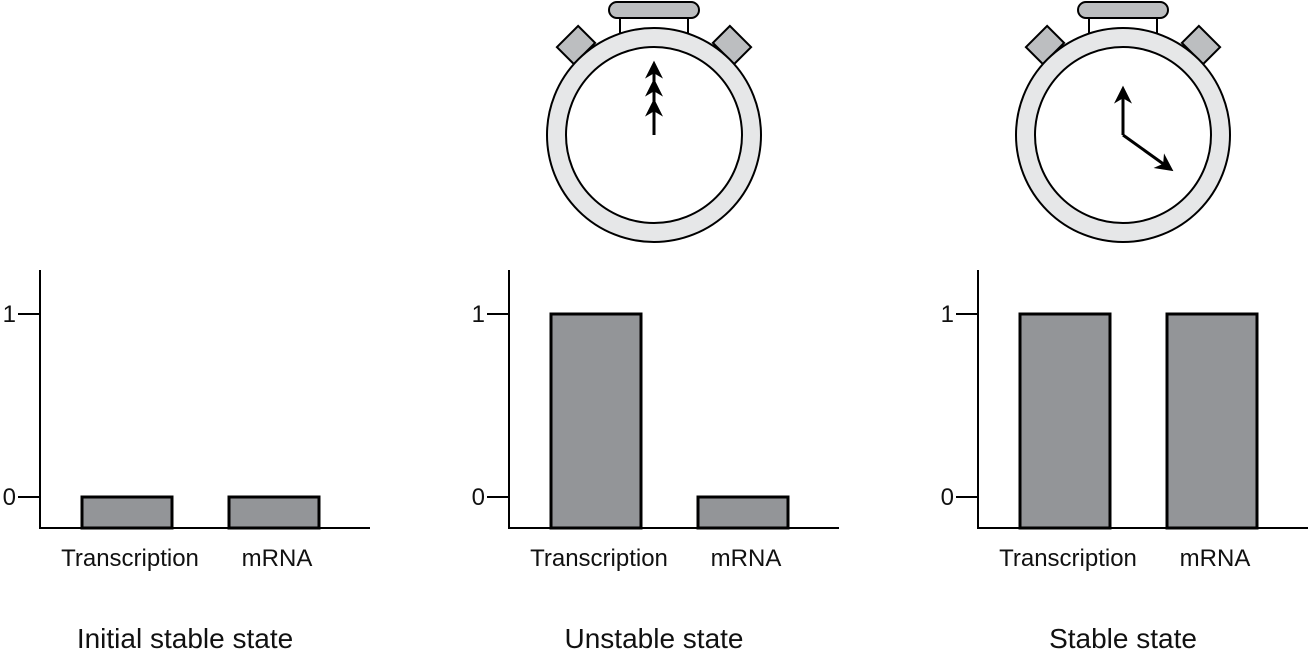  What do you see at coordinates (1148, 152) in the screenshot?
I see `hour-hand` at bounding box center [1148, 152].